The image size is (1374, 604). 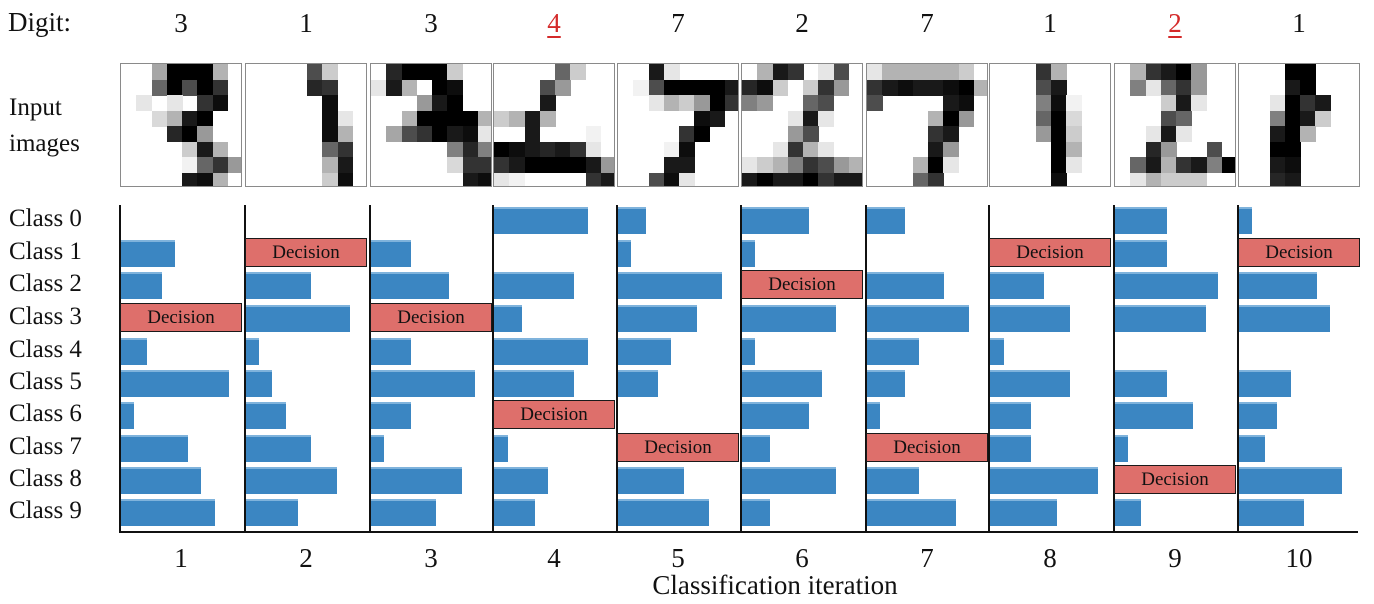 I want to click on bar-iter5-class4, so click(x=644, y=351).